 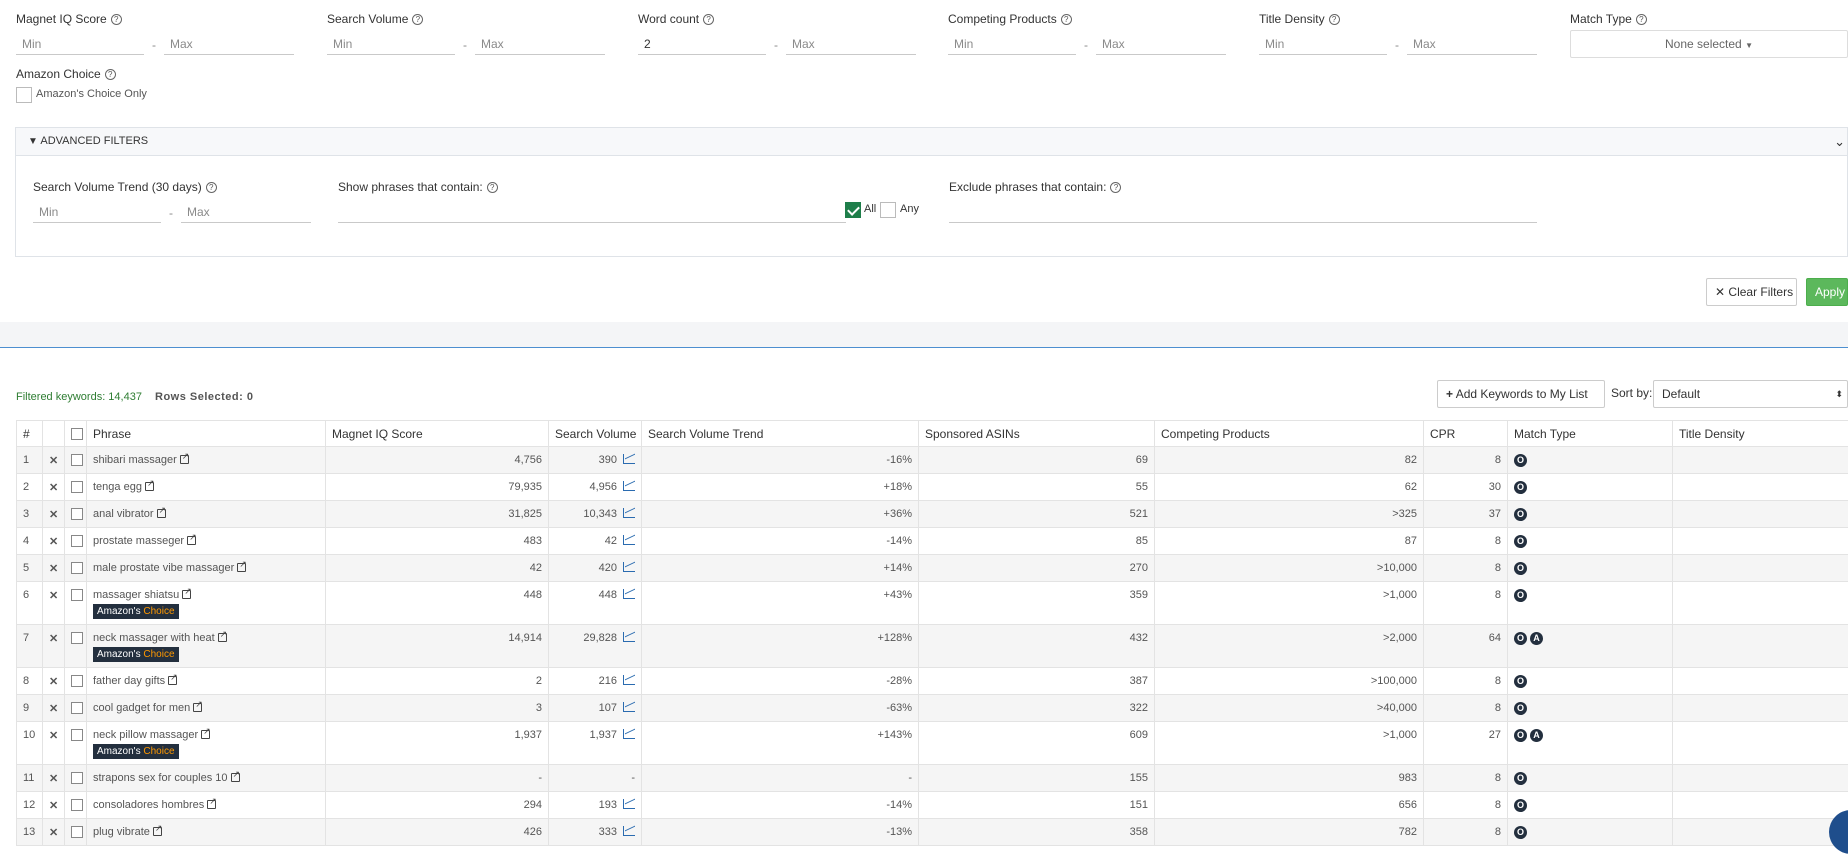 I want to click on title-density-max-input, so click(x=1472, y=44).